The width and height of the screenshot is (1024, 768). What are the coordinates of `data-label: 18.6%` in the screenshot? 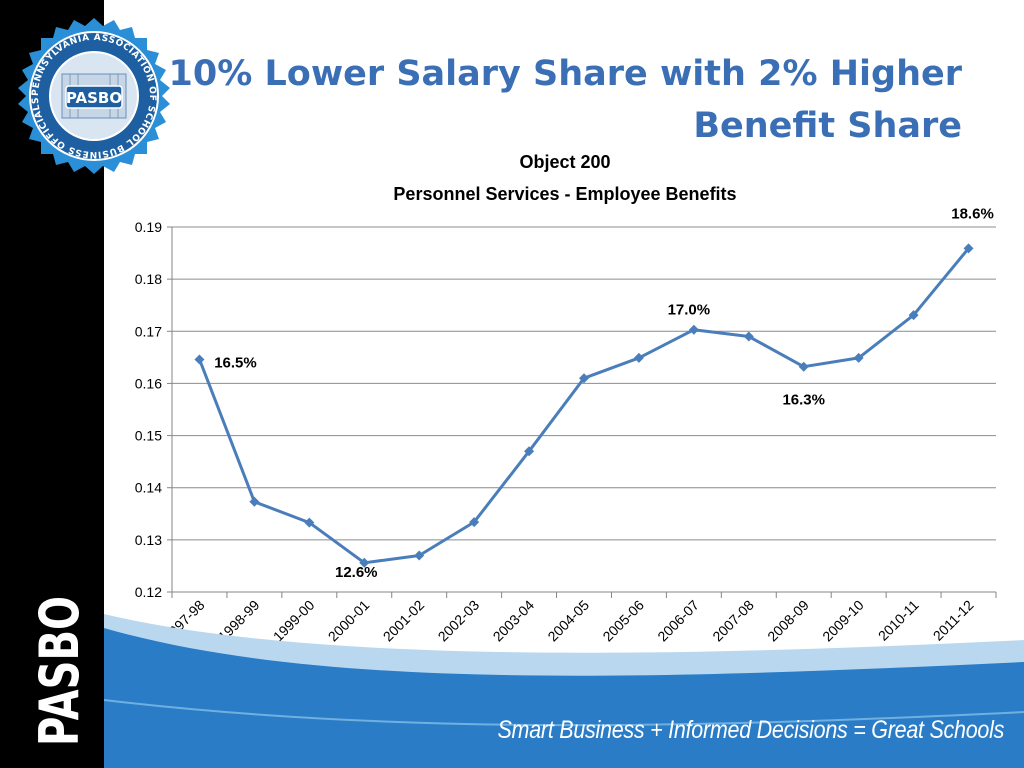 It's located at (972, 213).